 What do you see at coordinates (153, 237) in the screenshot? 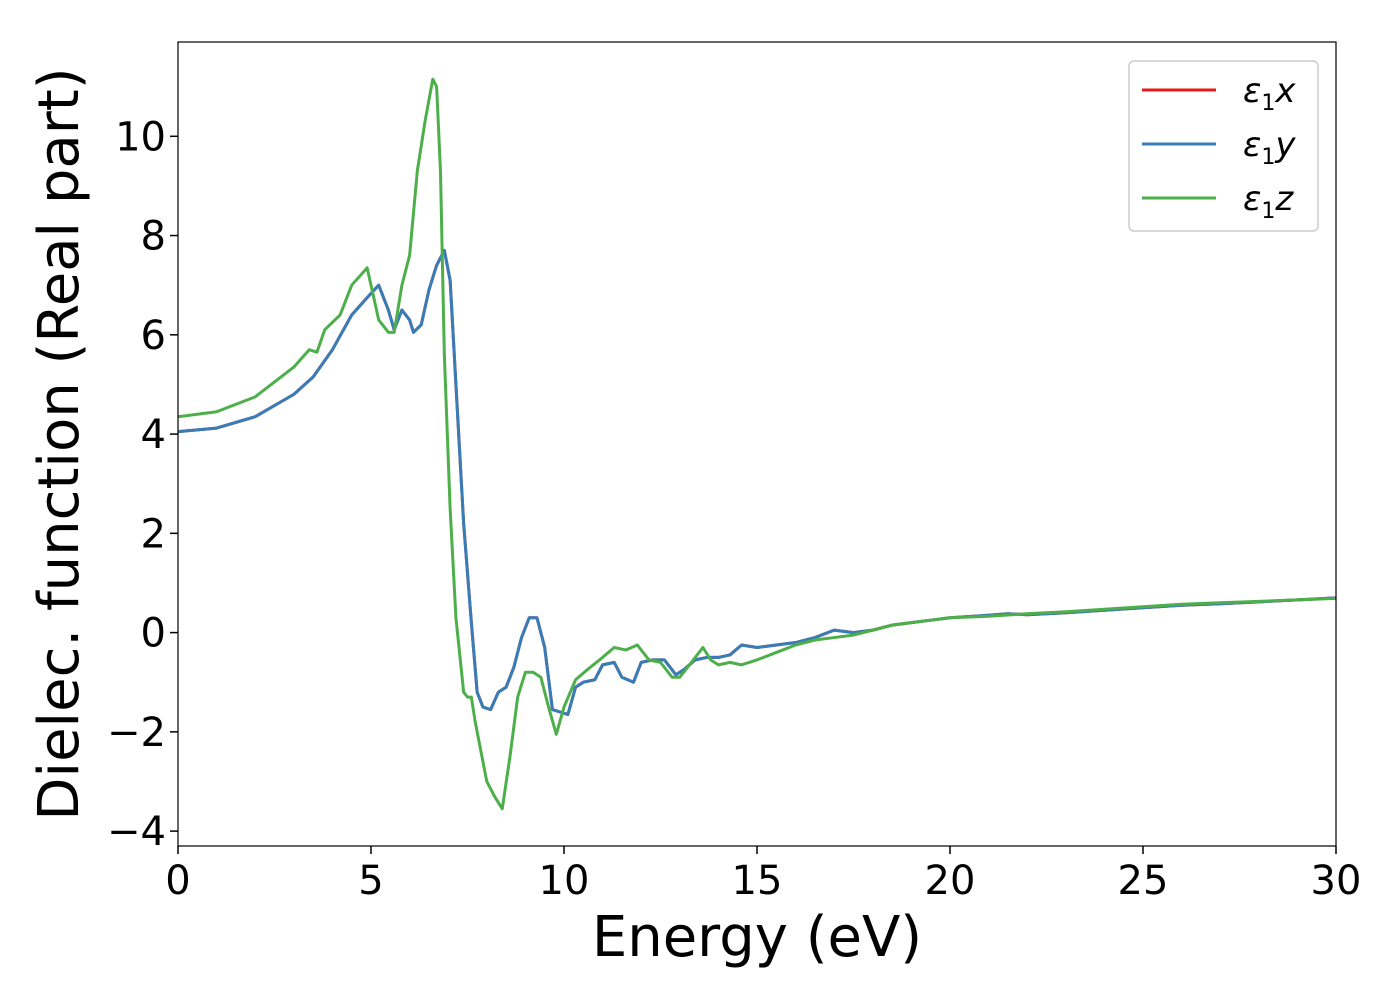
I see `y-tick-label: 8` at bounding box center [153, 237].